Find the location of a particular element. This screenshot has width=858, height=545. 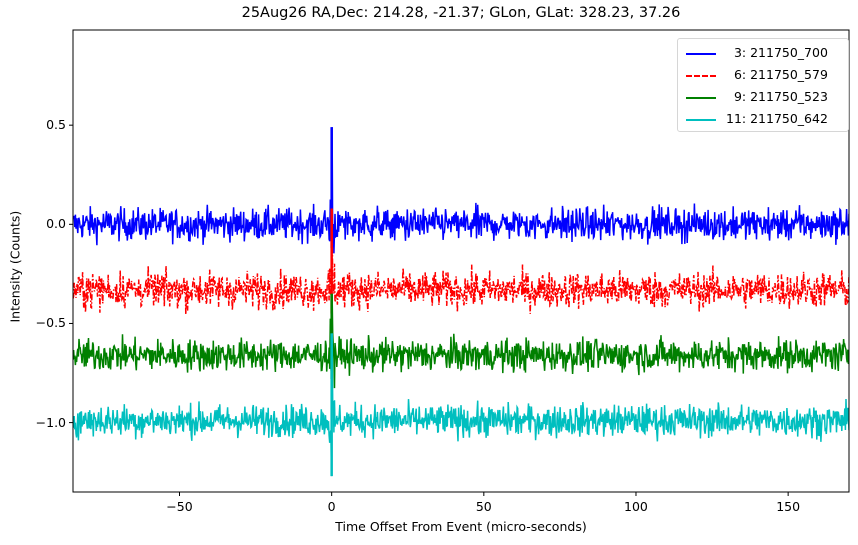

legend-entry: 6: 211750_579 is located at coordinates (763, 76).